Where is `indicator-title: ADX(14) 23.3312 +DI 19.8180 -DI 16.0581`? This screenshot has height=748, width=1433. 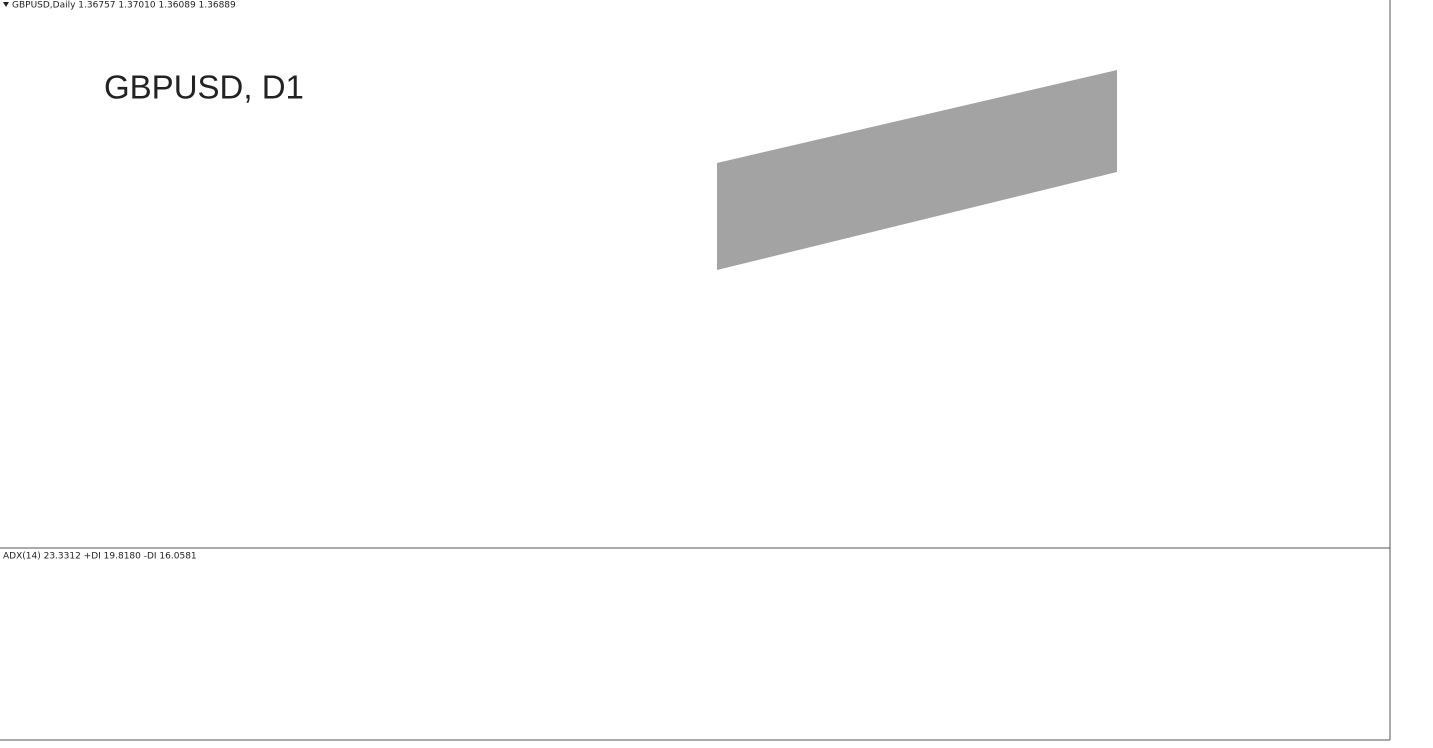
indicator-title: ADX(14) 23.3312 +DI 19.8180 -DI 16.0581 is located at coordinates (100, 557).